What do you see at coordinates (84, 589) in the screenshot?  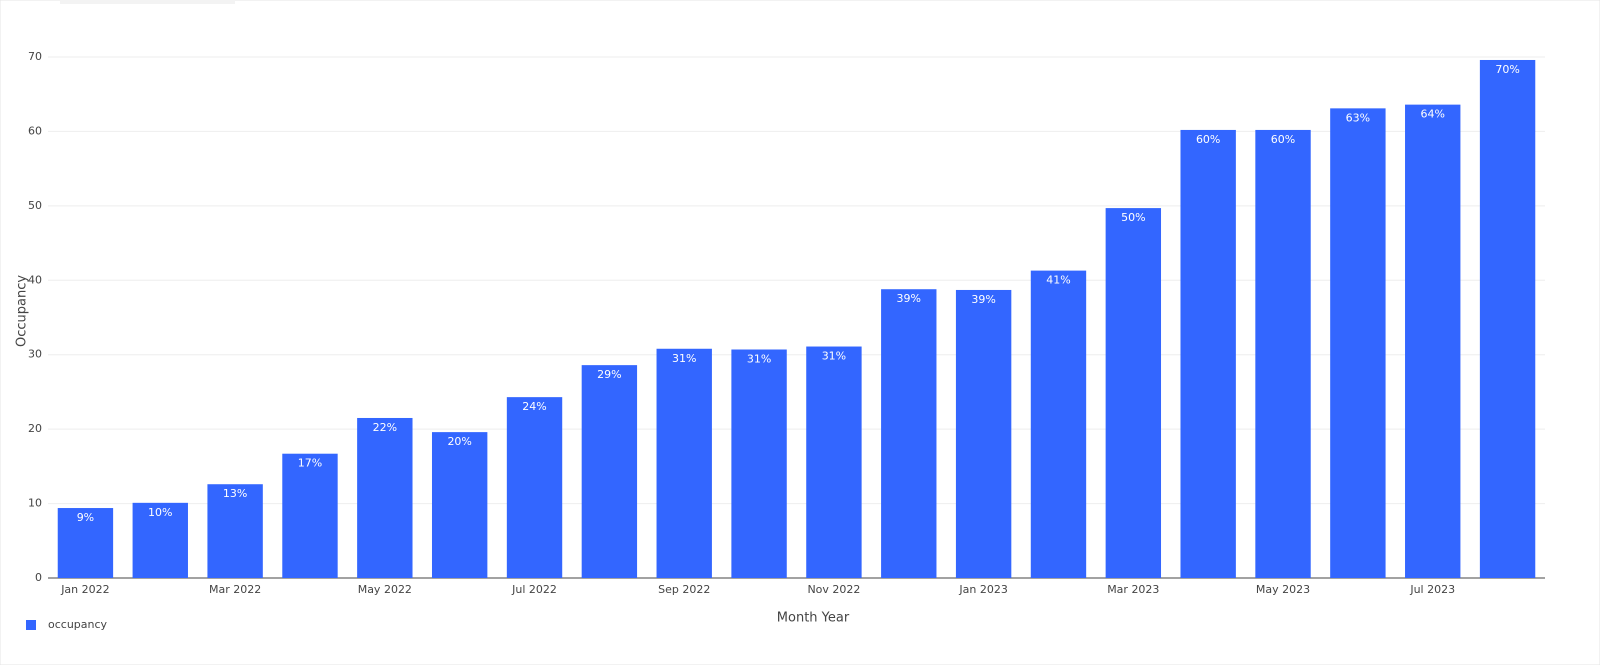 I see `x-tick-label: Jan 2022` at bounding box center [84, 589].